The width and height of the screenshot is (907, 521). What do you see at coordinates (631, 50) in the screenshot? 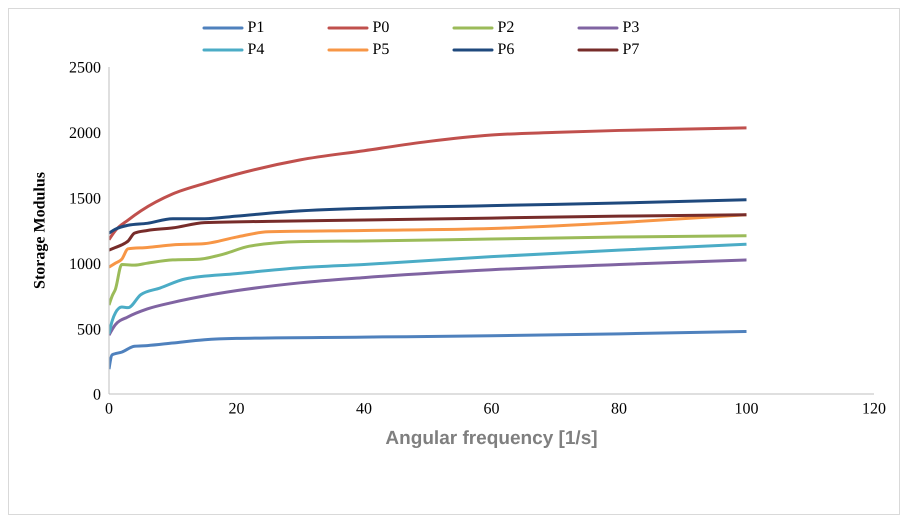
I see `legend-label: P7` at bounding box center [631, 50].